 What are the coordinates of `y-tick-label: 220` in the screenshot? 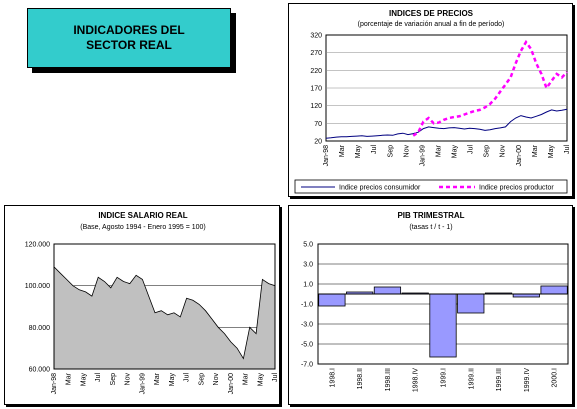 It's located at (316, 71).